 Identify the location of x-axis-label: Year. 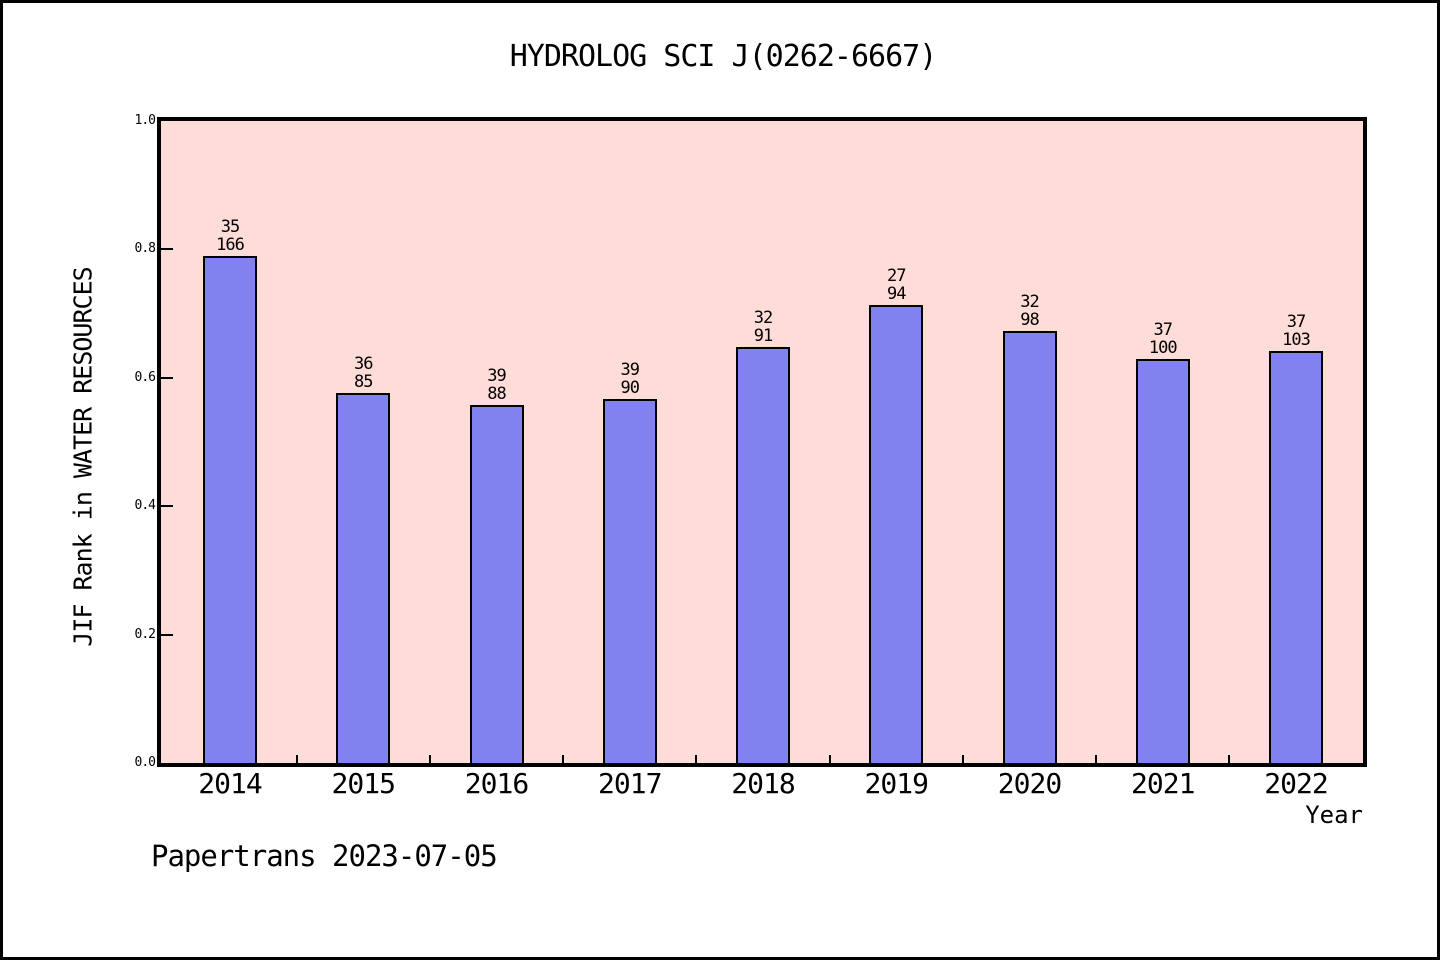
(1334, 815).